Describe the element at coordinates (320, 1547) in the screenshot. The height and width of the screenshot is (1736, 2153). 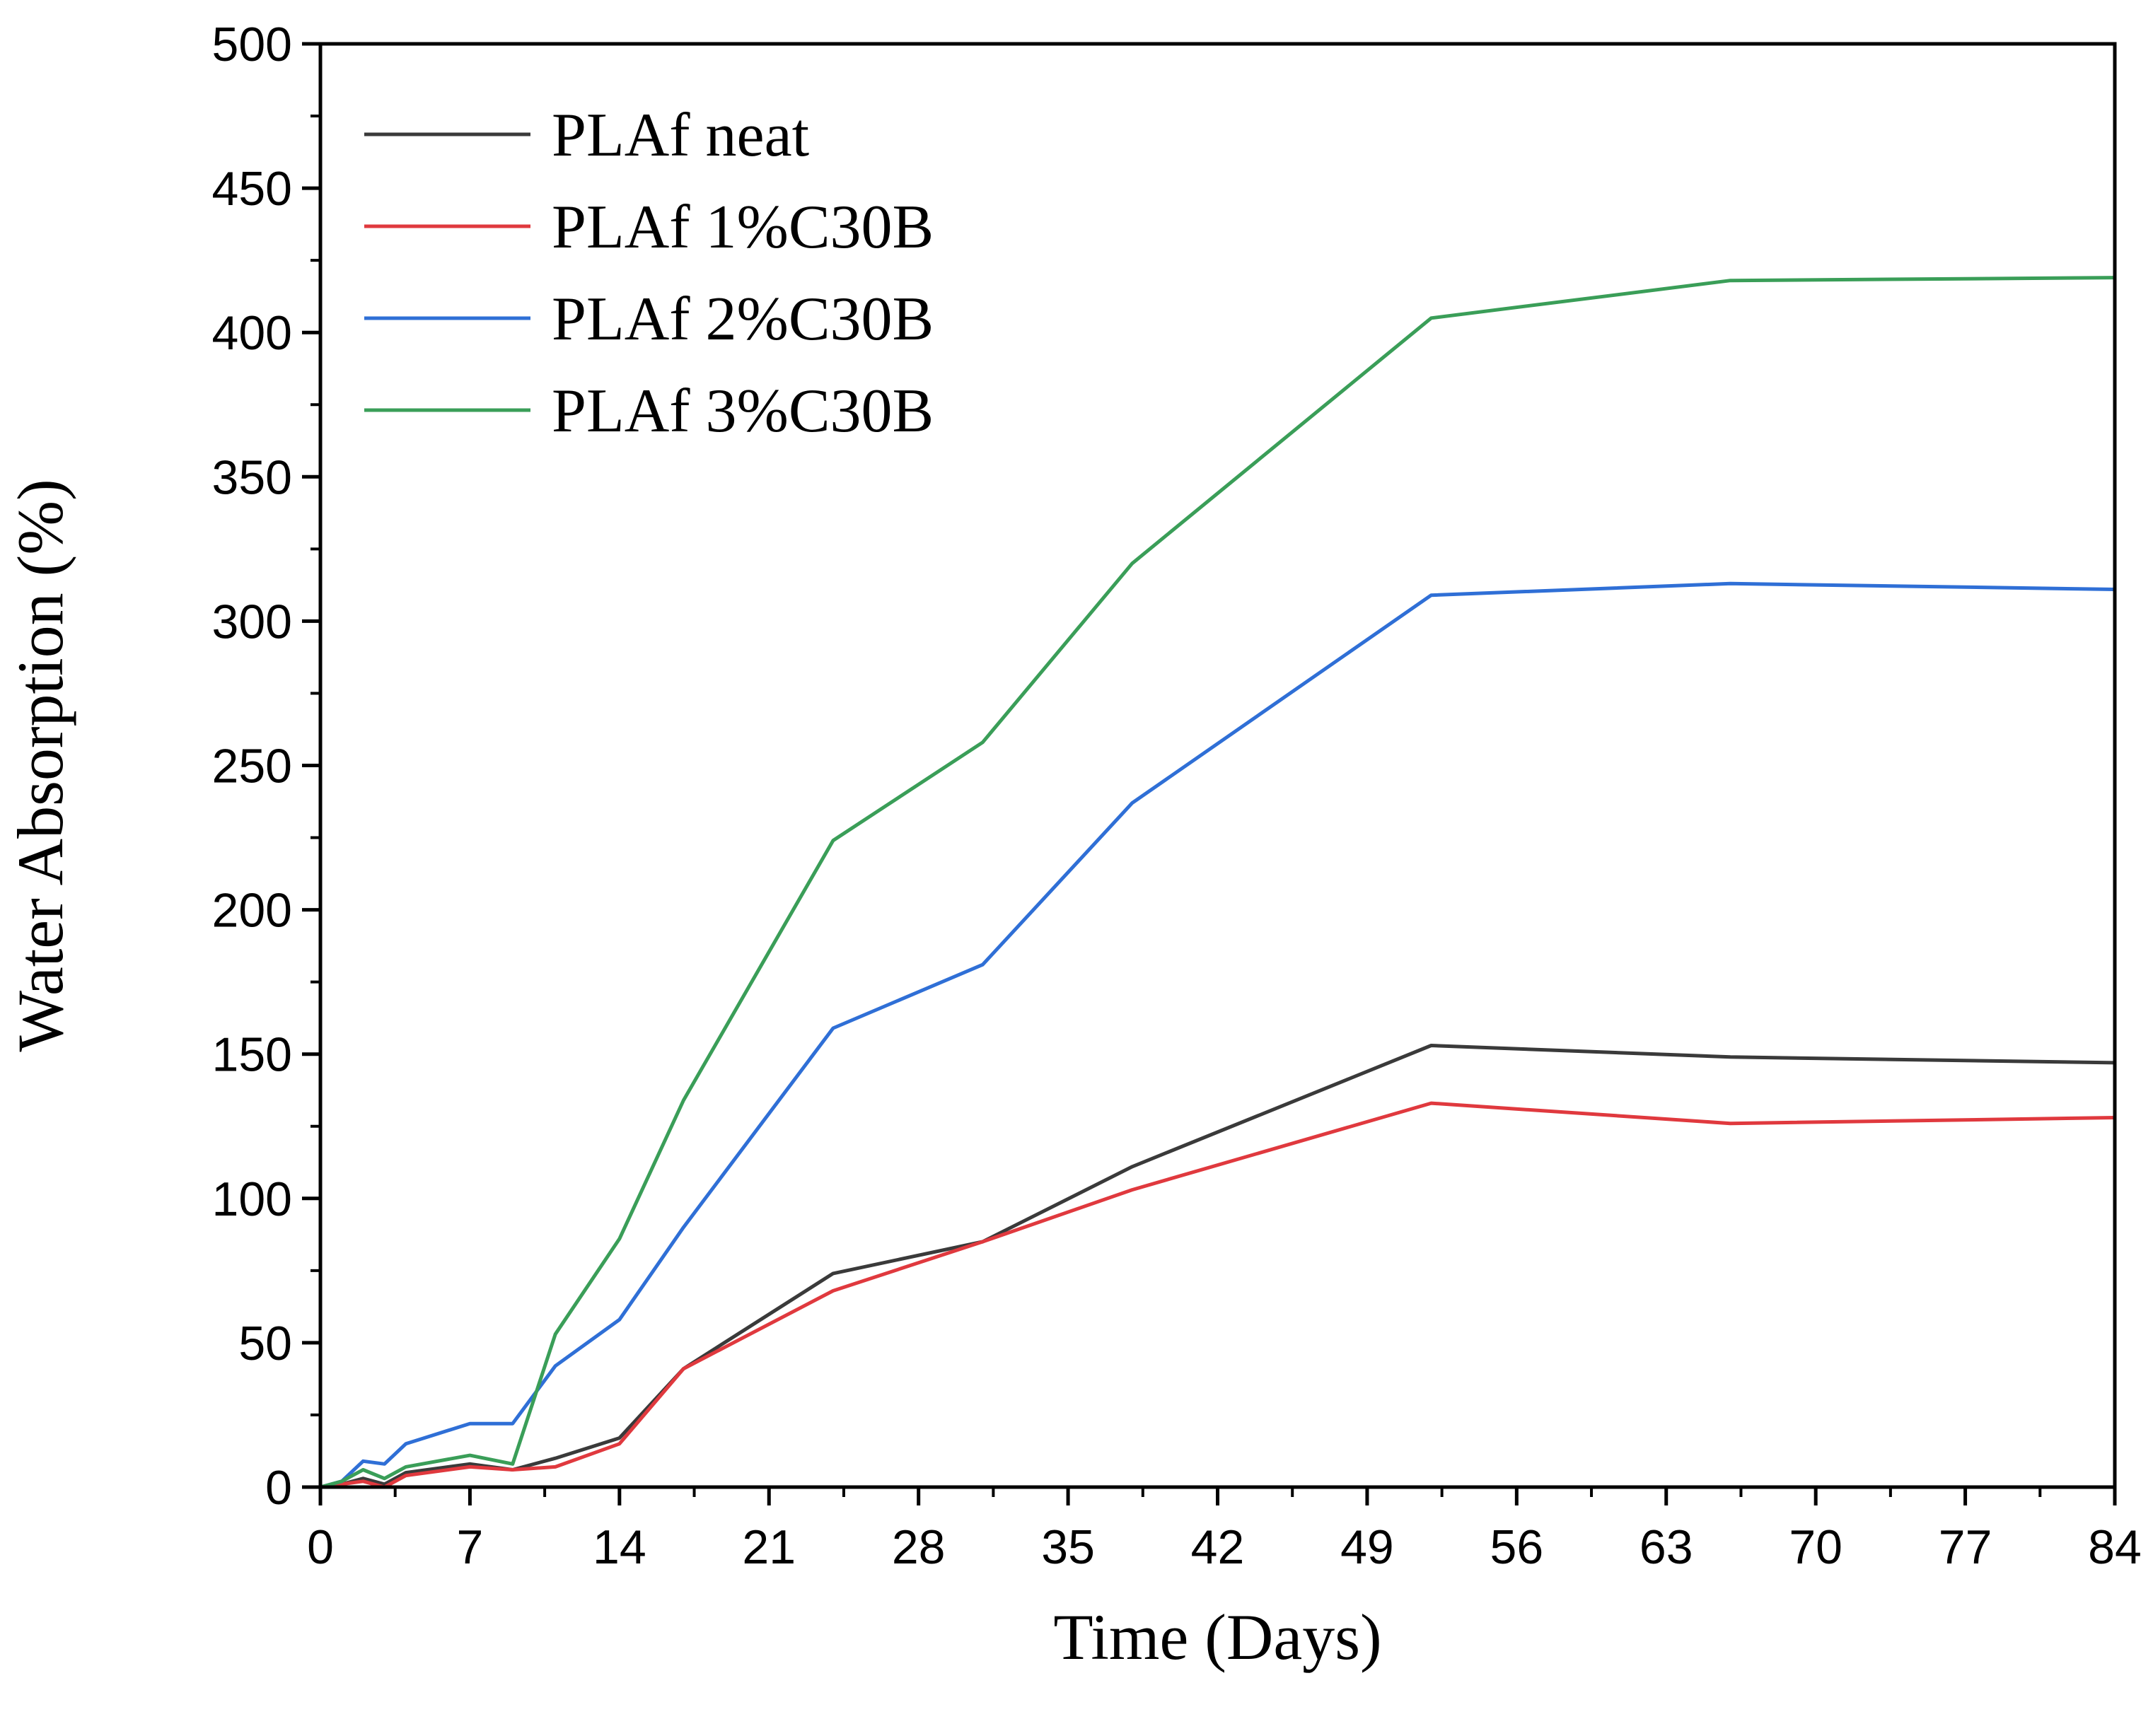
I see `x-tick-label: 0` at that location.